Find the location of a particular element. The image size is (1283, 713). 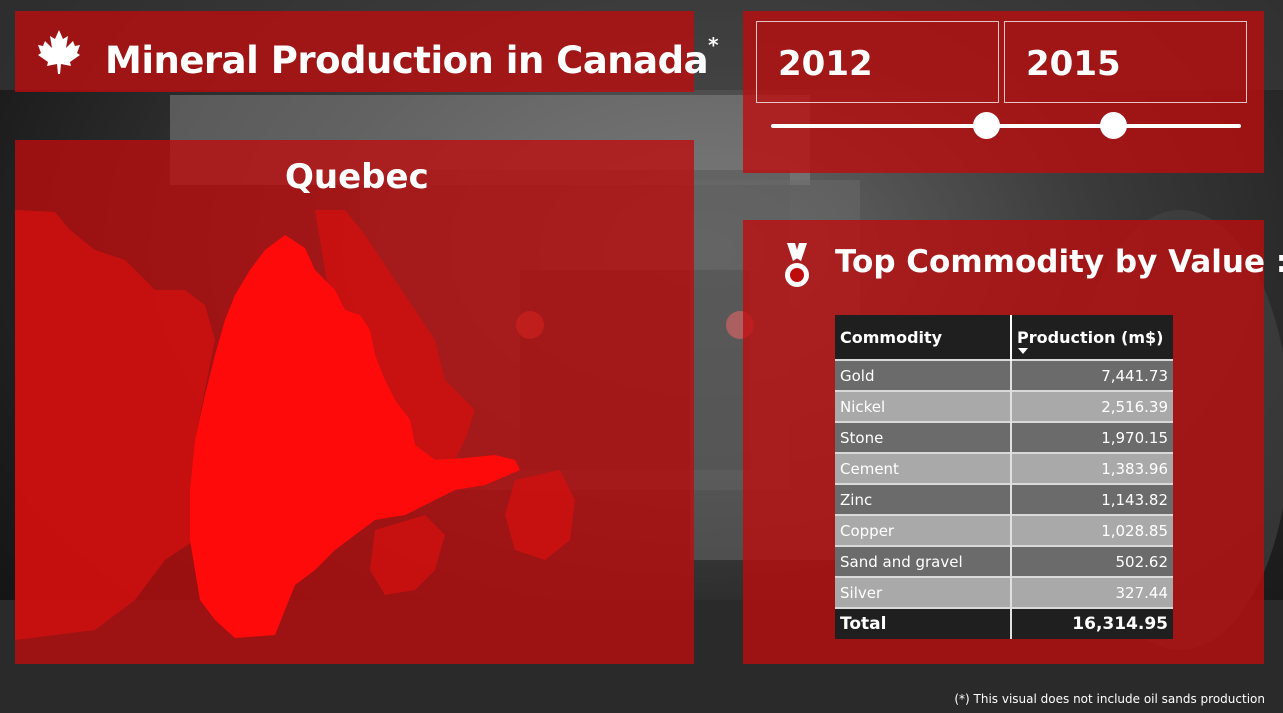

table-title: Top Commodity by Value : is located at coordinates (1059, 262).